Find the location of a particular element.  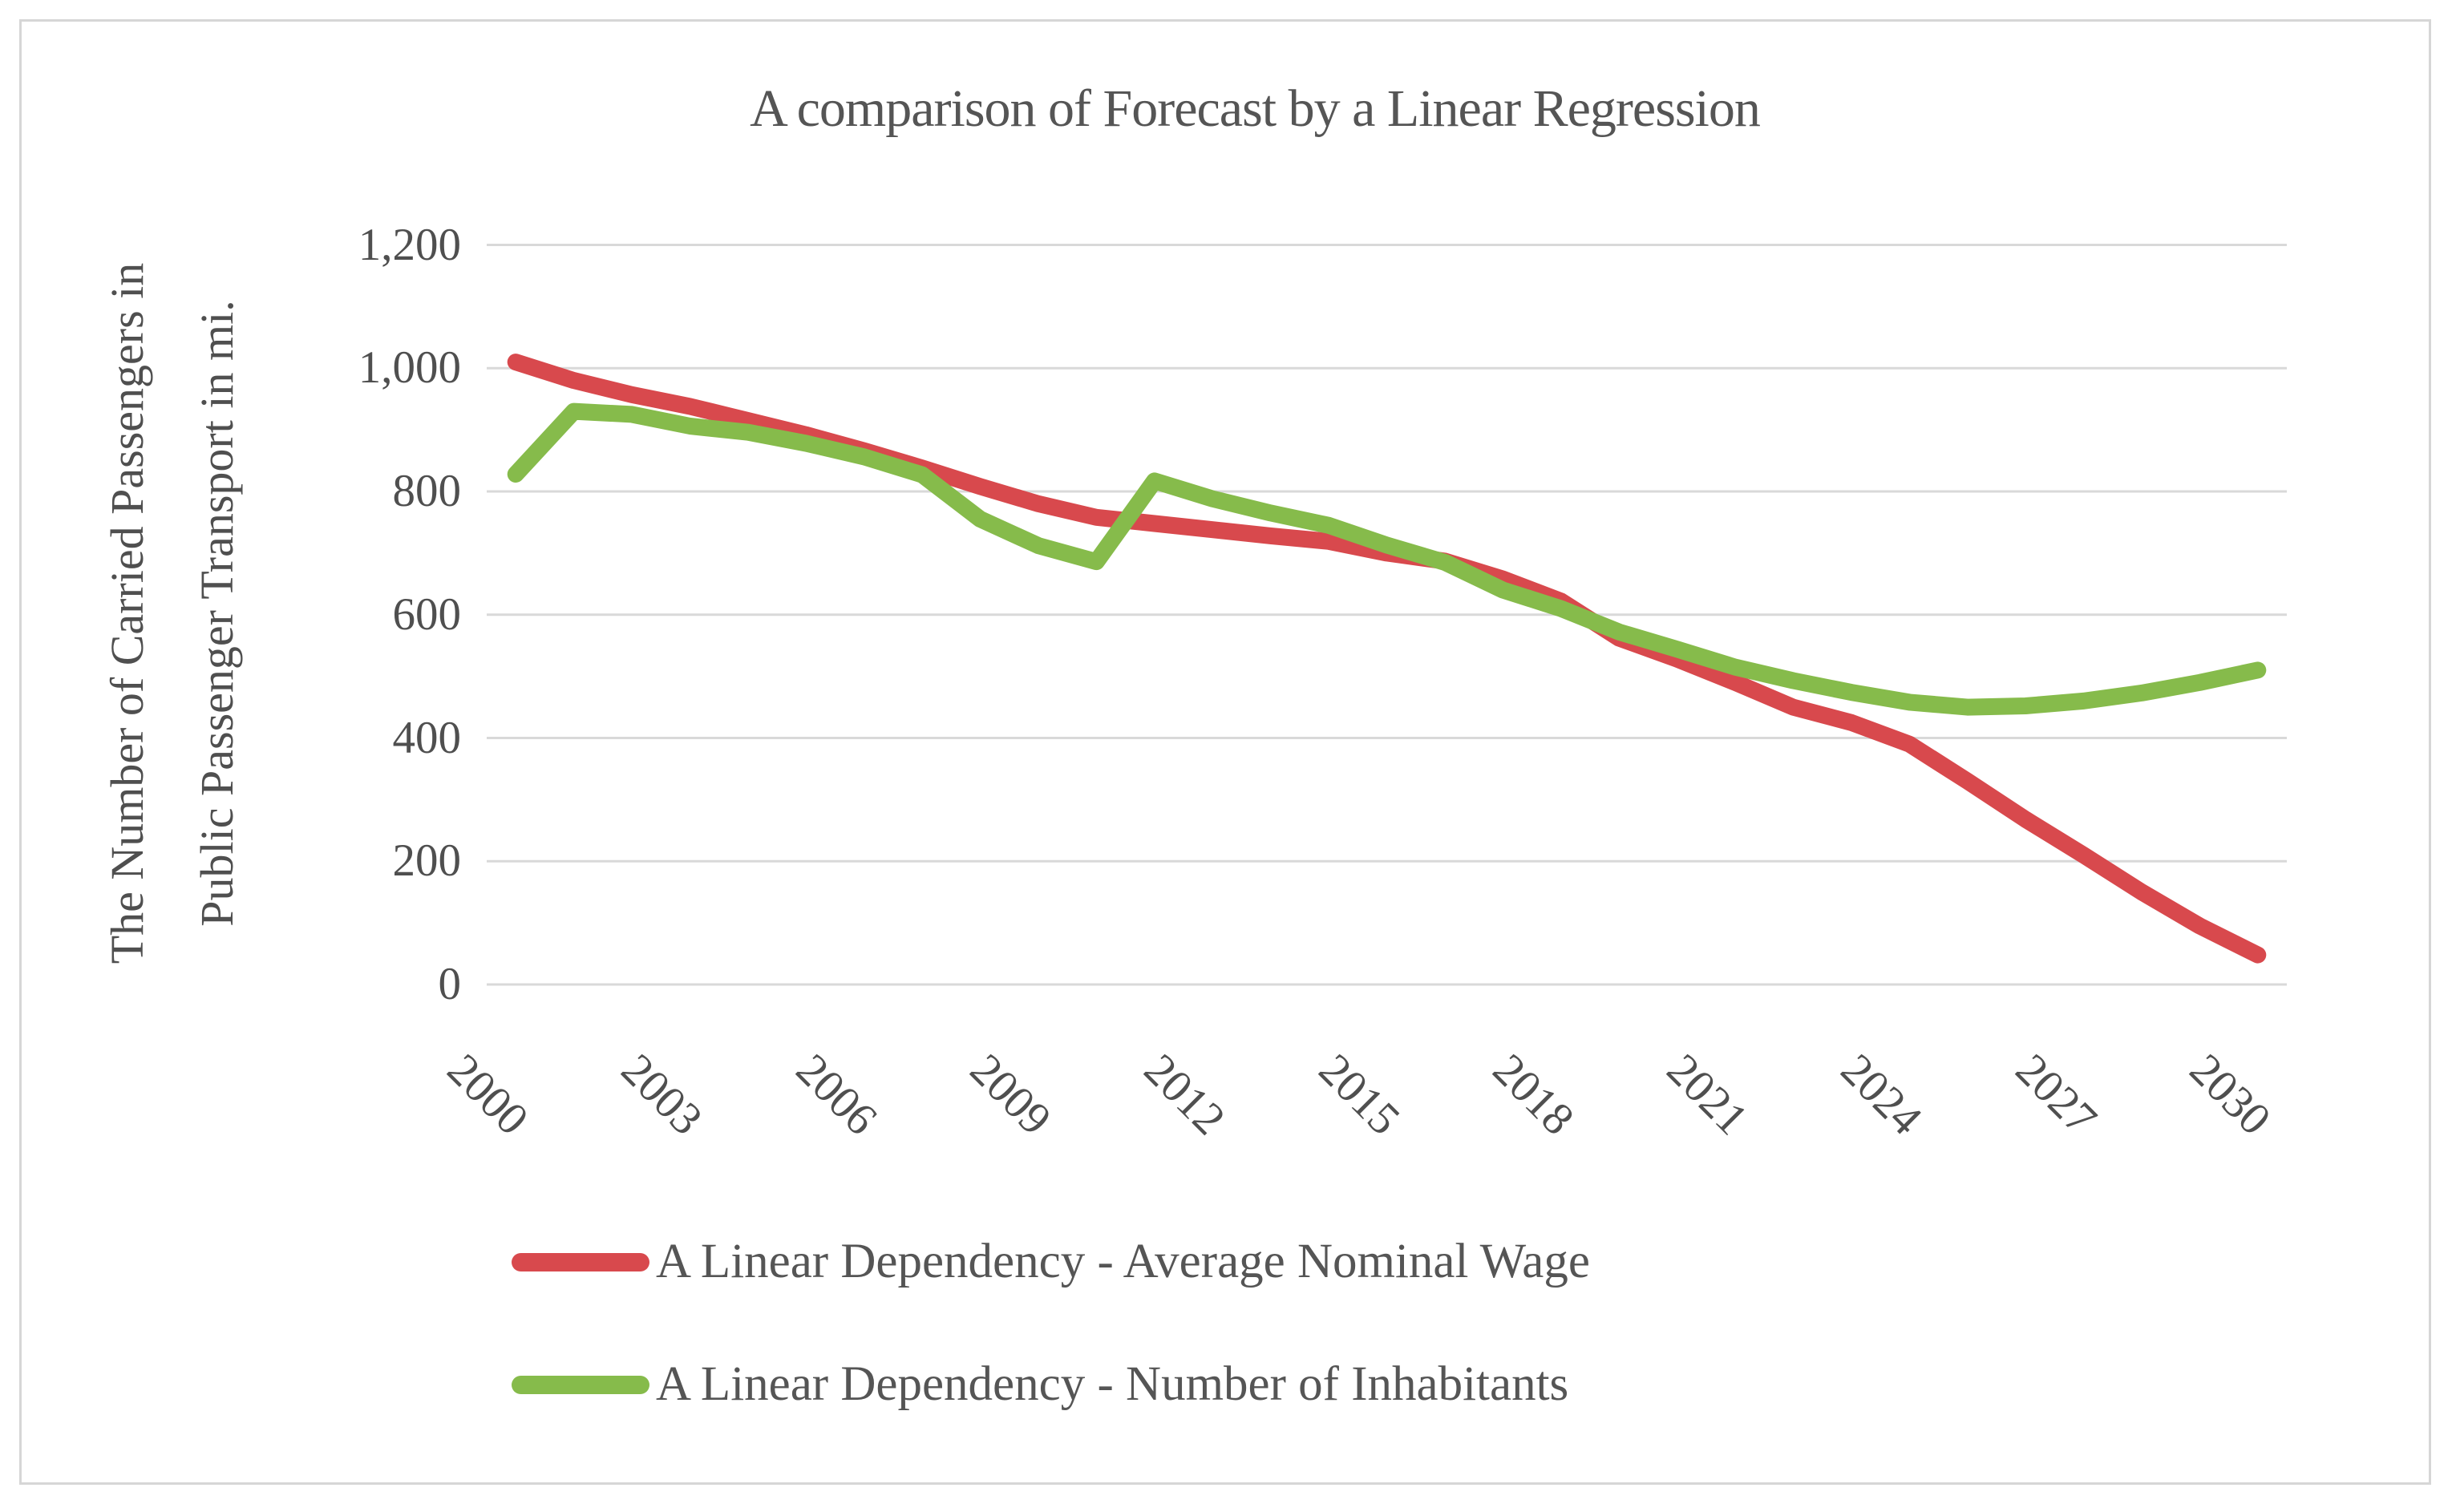

y-tick-label-1200: 1,200 is located at coordinates (409, 245).